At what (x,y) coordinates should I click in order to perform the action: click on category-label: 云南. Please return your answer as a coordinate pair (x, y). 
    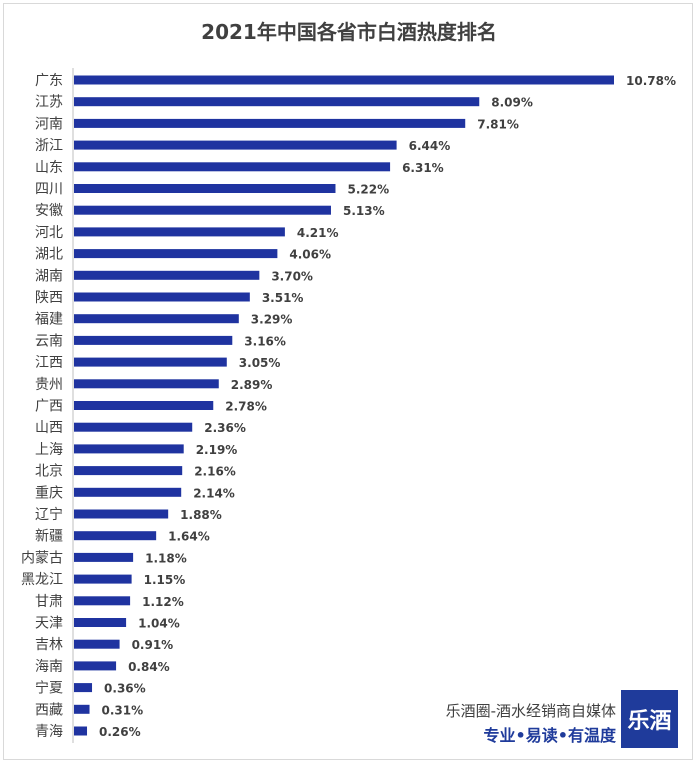
    Looking at the image, I should click on (49, 341).